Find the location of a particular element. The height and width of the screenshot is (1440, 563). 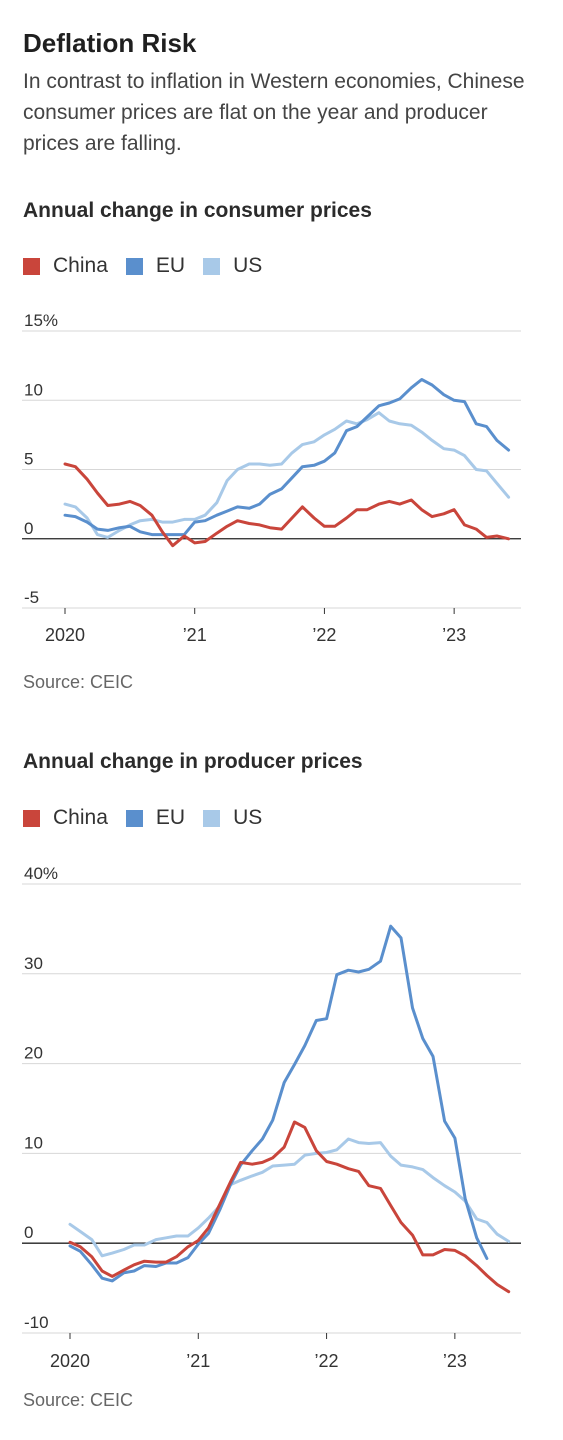

y-tick-label: 5 is located at coordinates (28, 459).